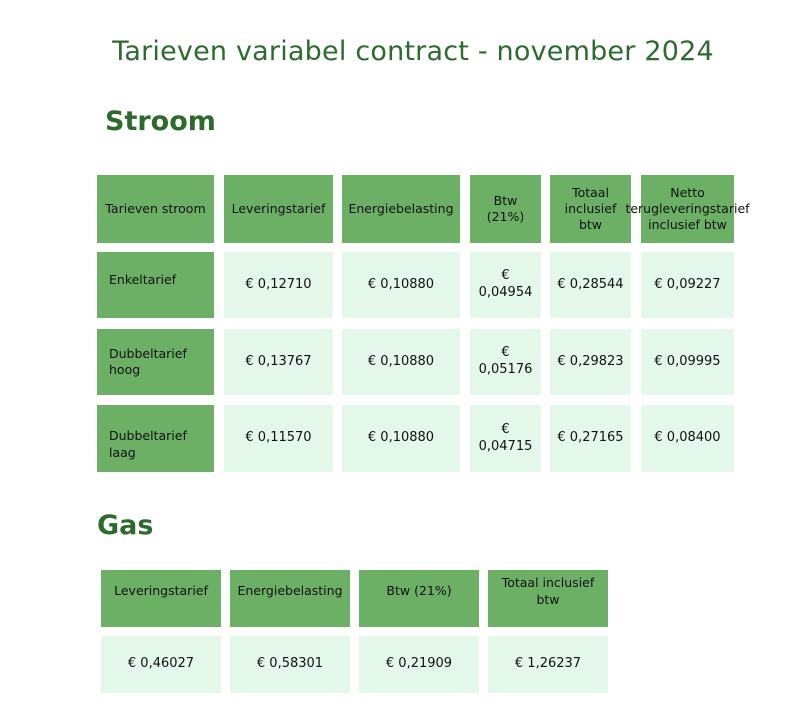  I want to click on gas-header-energiebelasting: Energiebelasting, so click(290, 598).